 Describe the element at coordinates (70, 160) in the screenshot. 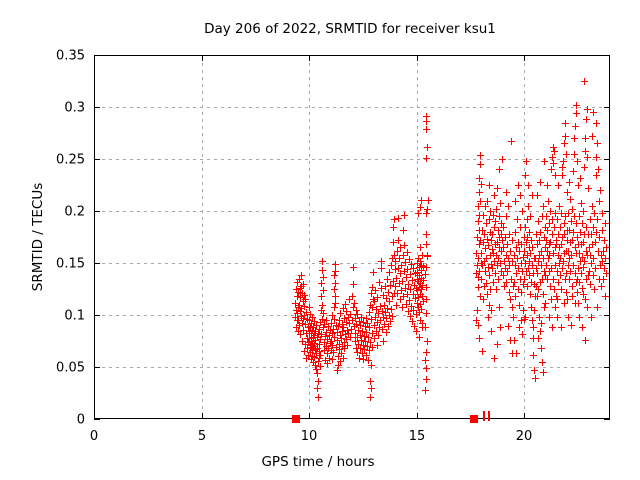

I see `y-tick-label: 0.25` at that location.